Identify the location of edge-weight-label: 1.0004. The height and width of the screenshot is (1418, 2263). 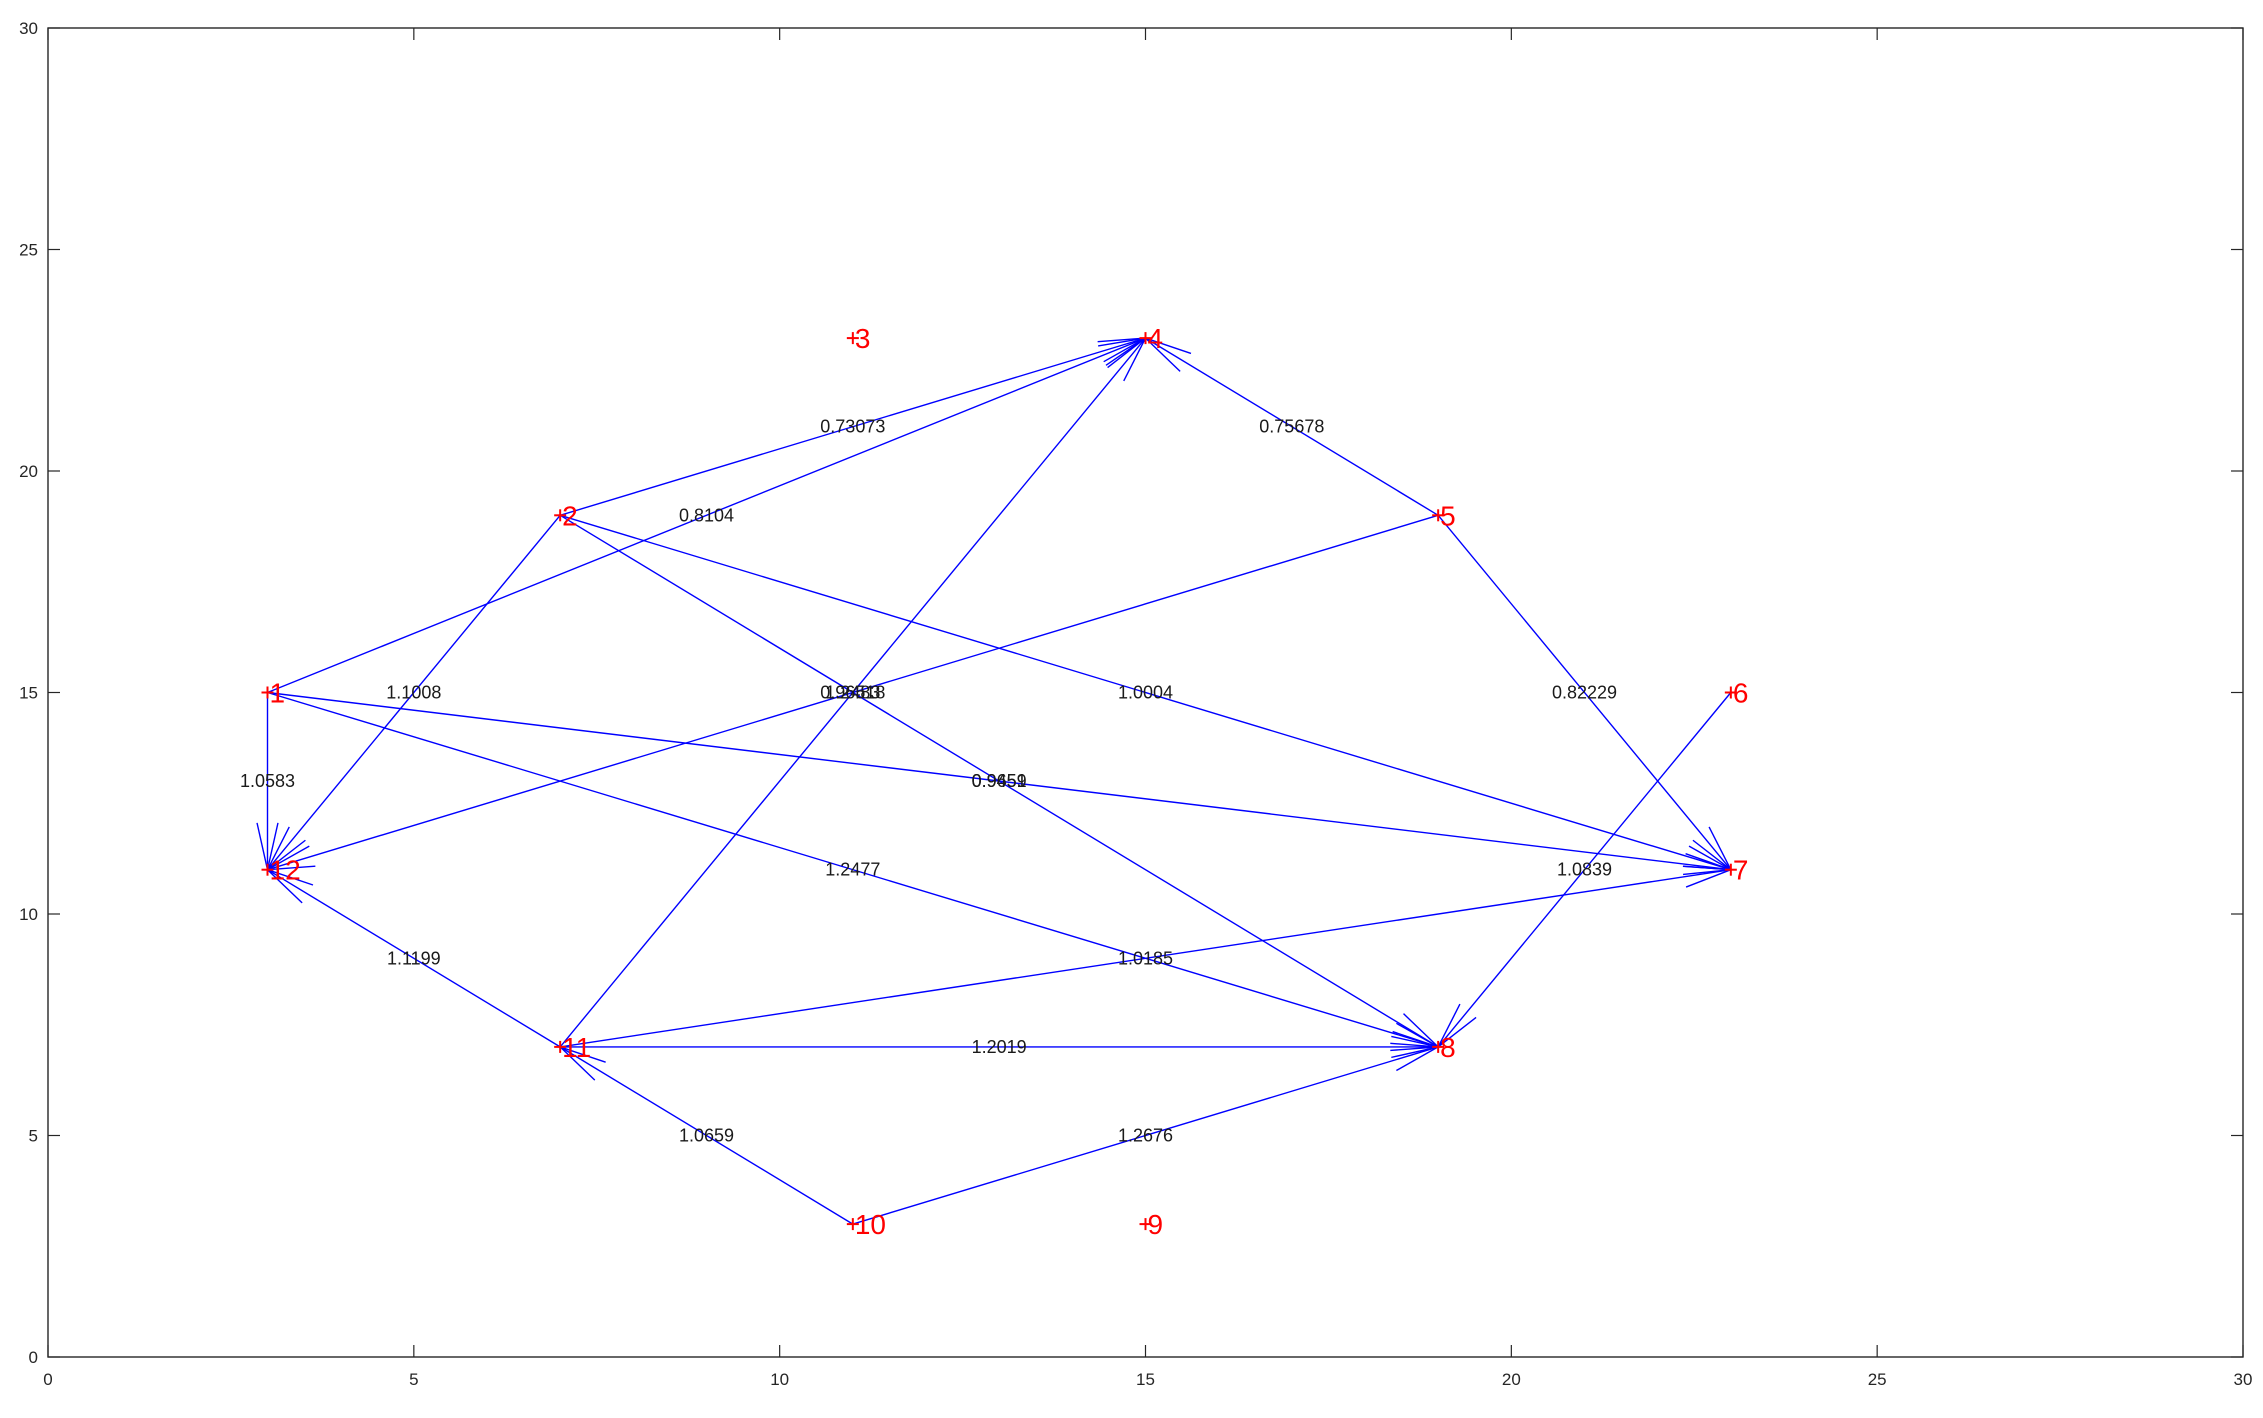
(1145, 693).